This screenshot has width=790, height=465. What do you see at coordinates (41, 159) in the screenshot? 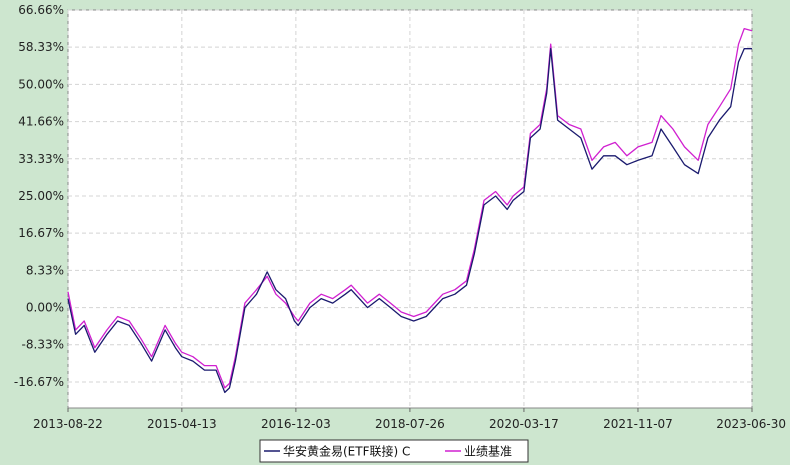
I see `y-tick-label: 33.33%` at bounding box center [41, 159].